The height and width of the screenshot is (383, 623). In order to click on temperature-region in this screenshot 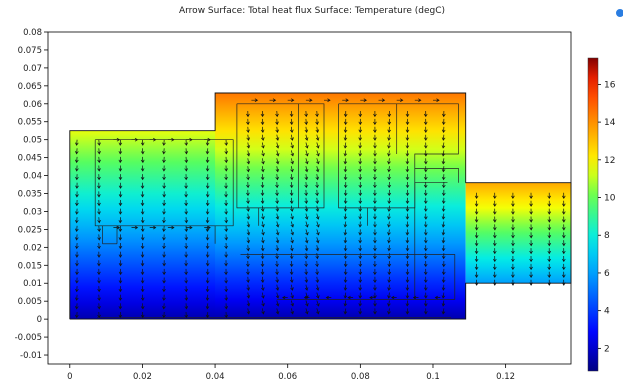, I will do `click(151, 225)`.